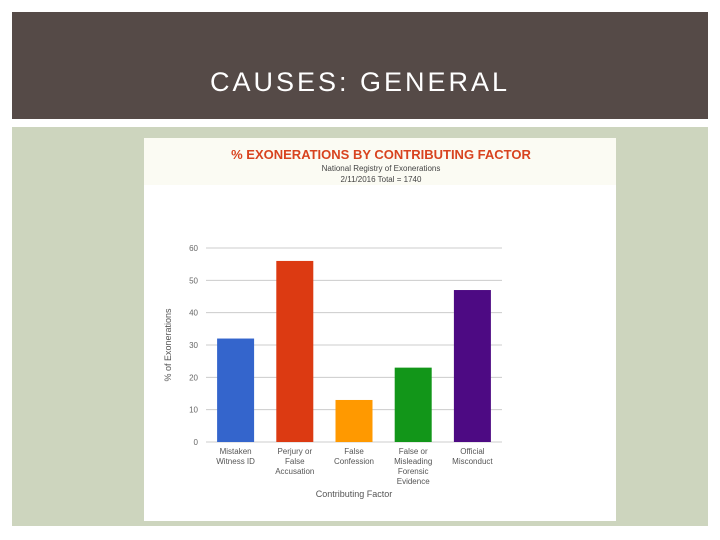 This screenshot has height=540, width=720. Describe the element at coordinates (413, 466) in the screenshot. I see `x-tick-label: False or Misleading Forensic Evidence` at that location.